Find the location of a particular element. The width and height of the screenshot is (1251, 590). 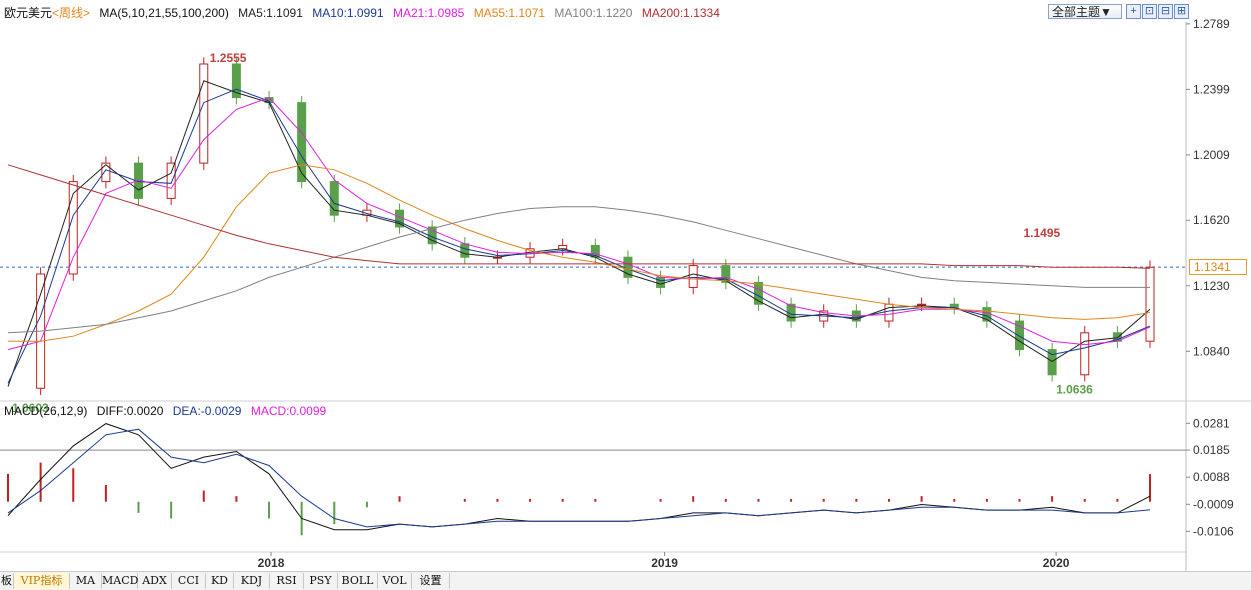

ma55-value: MA55:1.1071 is located at coordinates (509, 13).